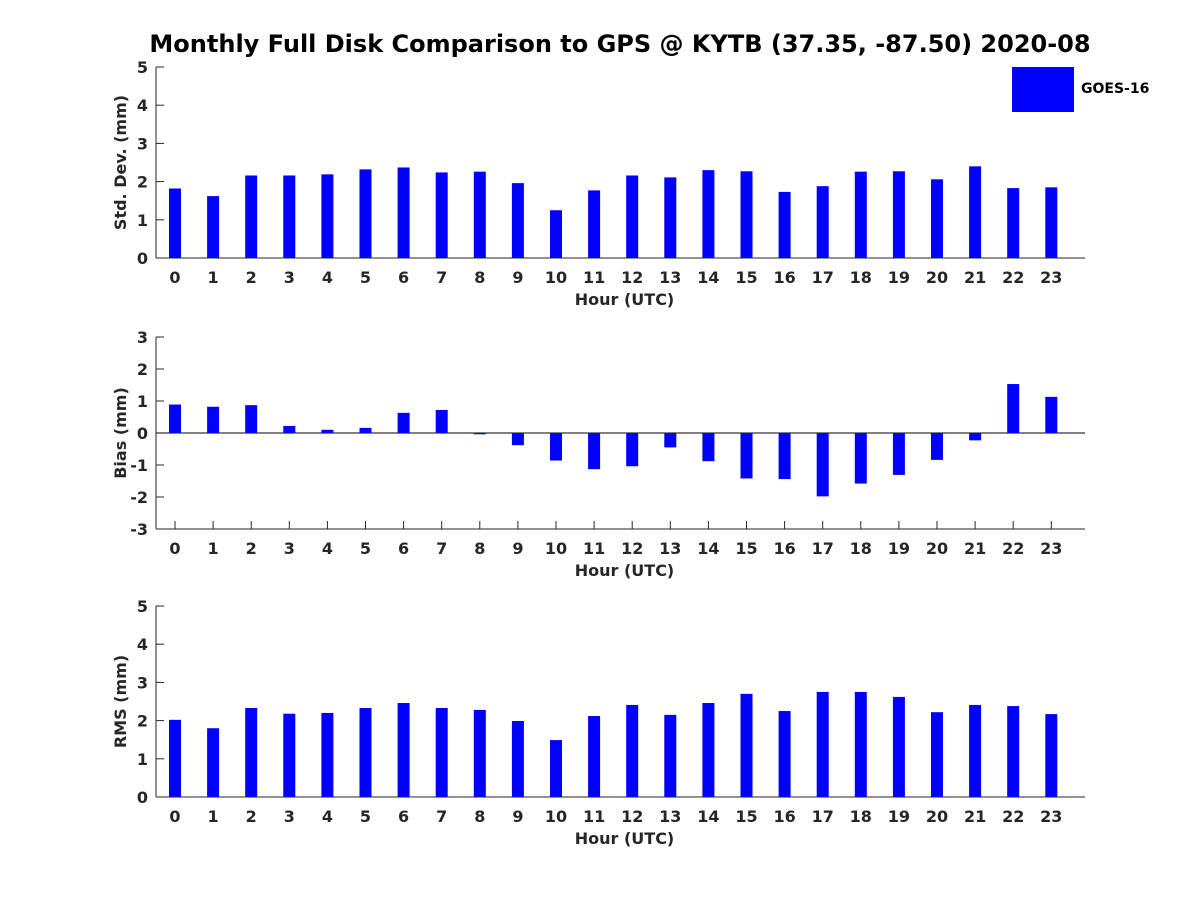 The image size is (1200, 900). What do you see at coordinates (139, 465) in the screenshot?
I see `y-tick-label: -1` at bounding box center [139, 465].